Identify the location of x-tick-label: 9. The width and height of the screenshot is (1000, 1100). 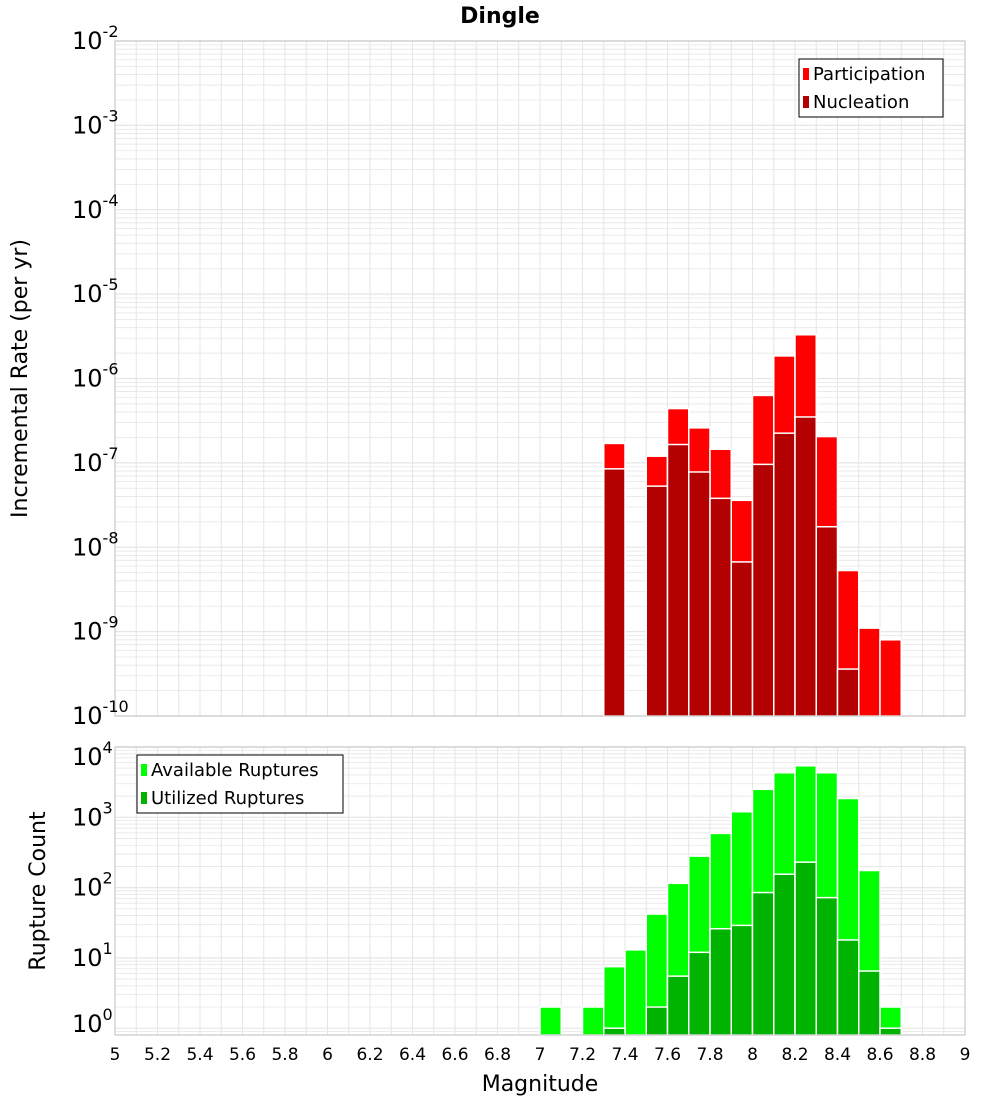
(965, 1055).